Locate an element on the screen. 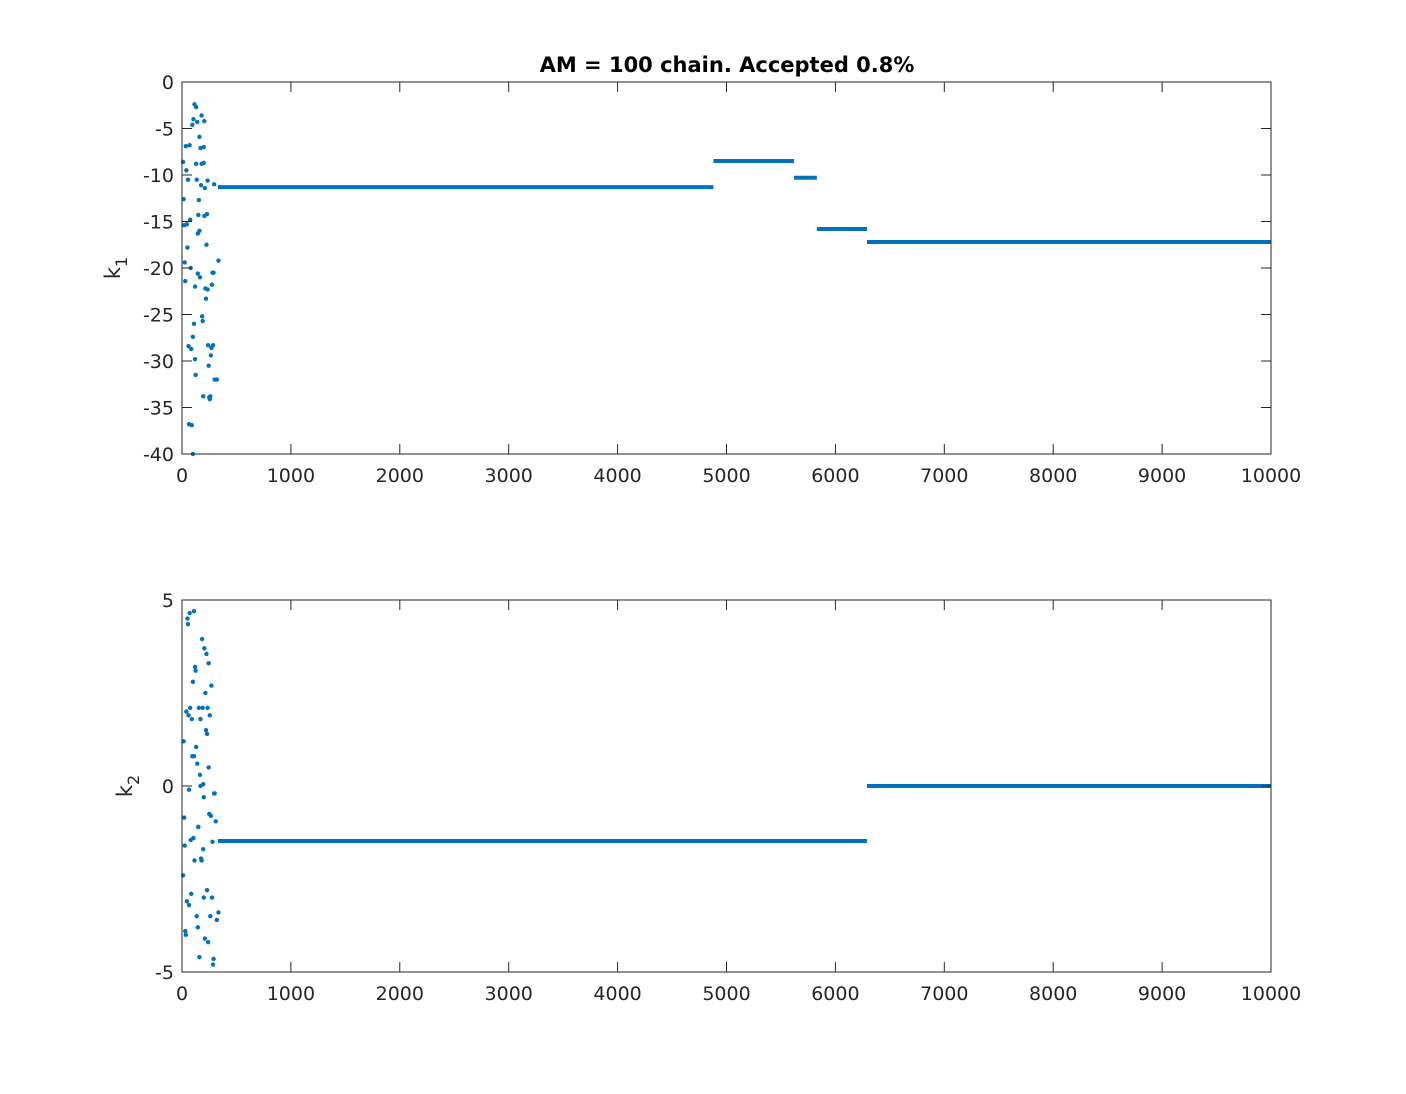 The width and height of the screenshot is (1406, 1094). k2-ylabel: k2 is located at coordinates (128, 786).